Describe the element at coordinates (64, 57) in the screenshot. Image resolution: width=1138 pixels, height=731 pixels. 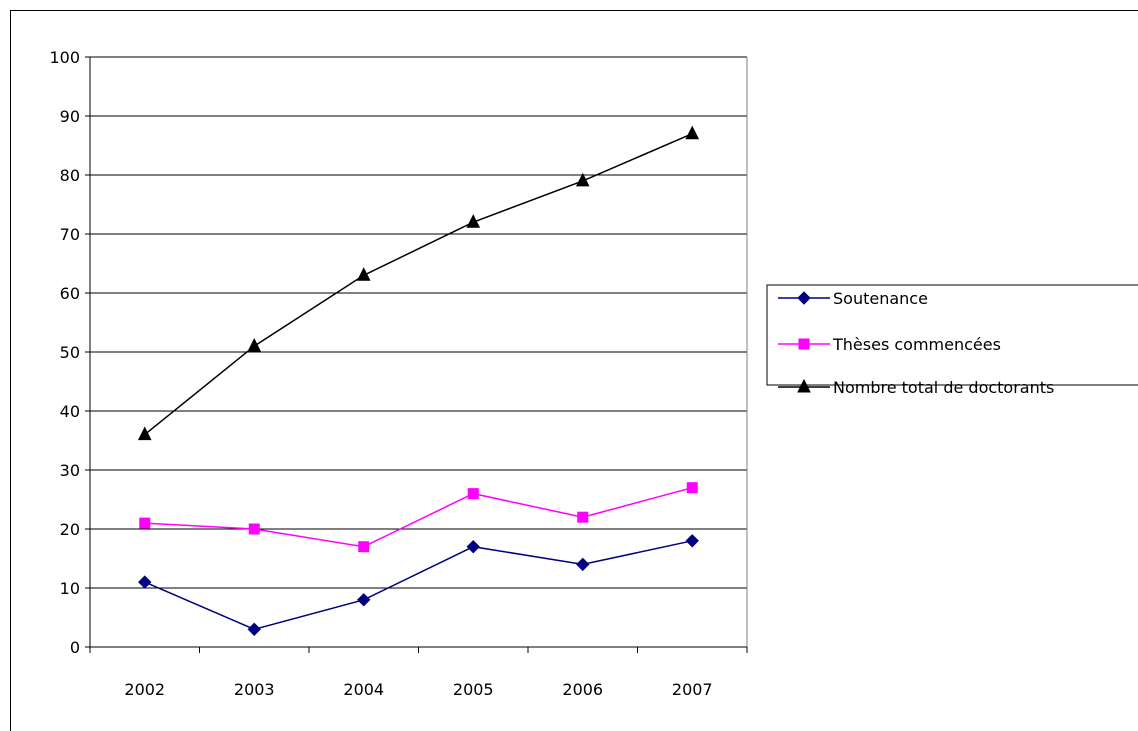
I see `y-tick-label: 100` at that location.